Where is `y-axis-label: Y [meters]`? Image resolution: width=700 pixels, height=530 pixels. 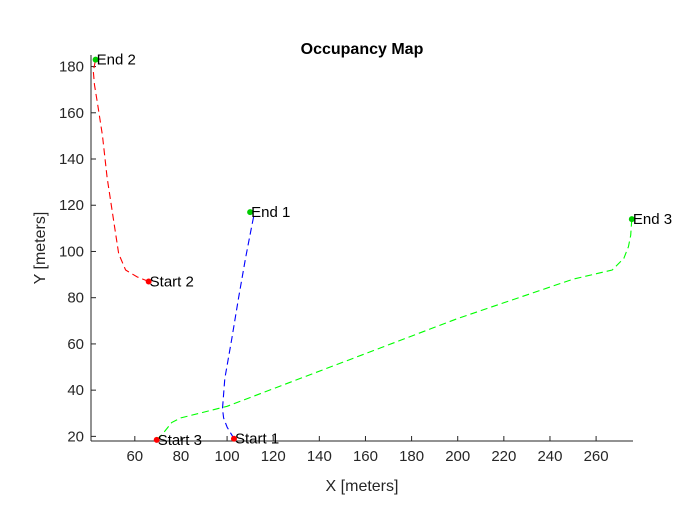
y-axis-label: Y [meters] is located at coordinates (40, 248).